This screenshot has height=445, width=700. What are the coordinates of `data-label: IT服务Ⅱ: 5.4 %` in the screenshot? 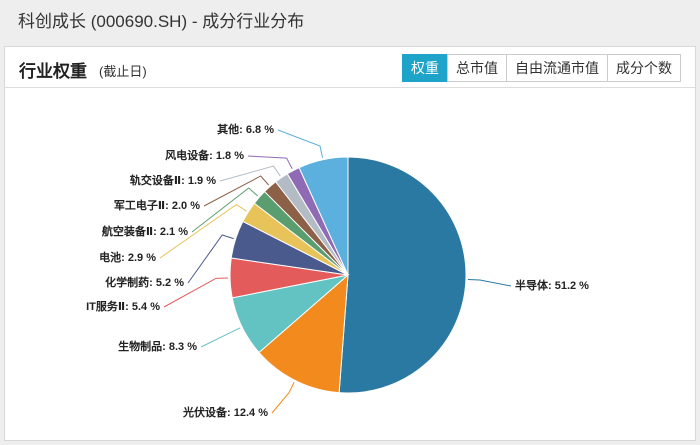 It's located at (123, 306).